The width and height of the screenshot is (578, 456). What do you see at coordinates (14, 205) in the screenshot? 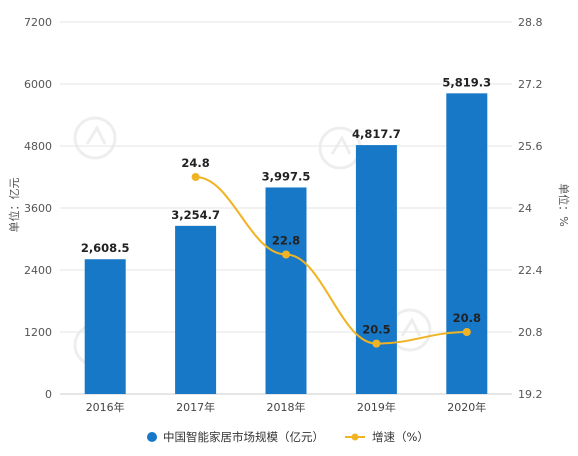
I see `y-axis-title: 单位：亿元` at bounding box center [14, 205].